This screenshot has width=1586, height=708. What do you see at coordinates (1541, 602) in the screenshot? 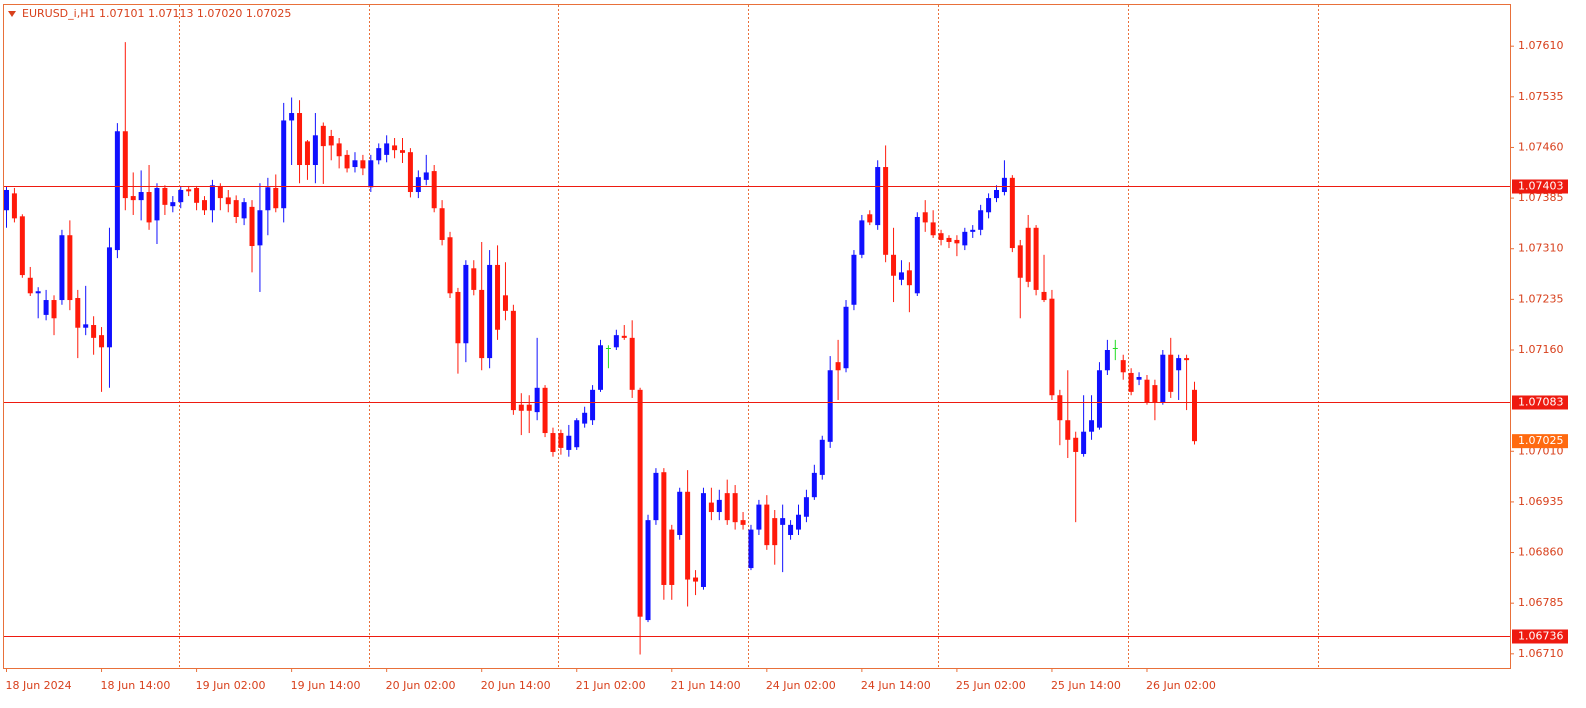
I see `y-tick-label: 1.06785` at bounding box center [1541, 602].